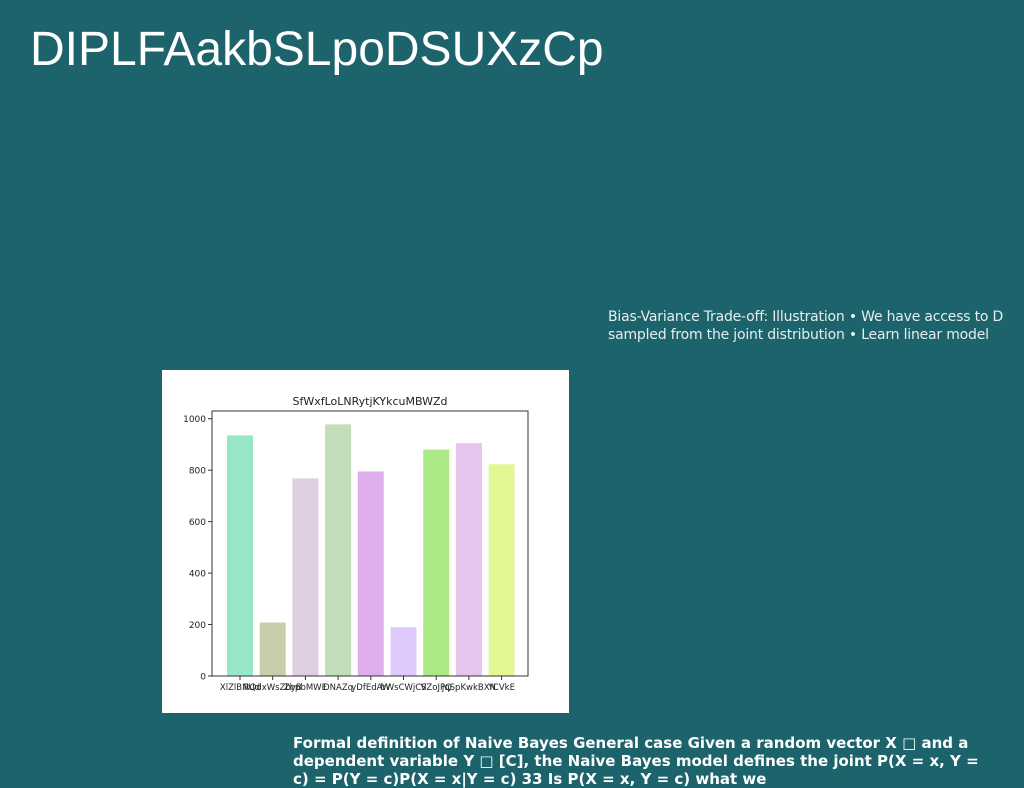 Image resolution: width=1024 pixels, height=788 pixels. Describe the element at coordinates (403, 688) in the screenshot. I see `x-tick-label: bWsCWjCS` at that location.